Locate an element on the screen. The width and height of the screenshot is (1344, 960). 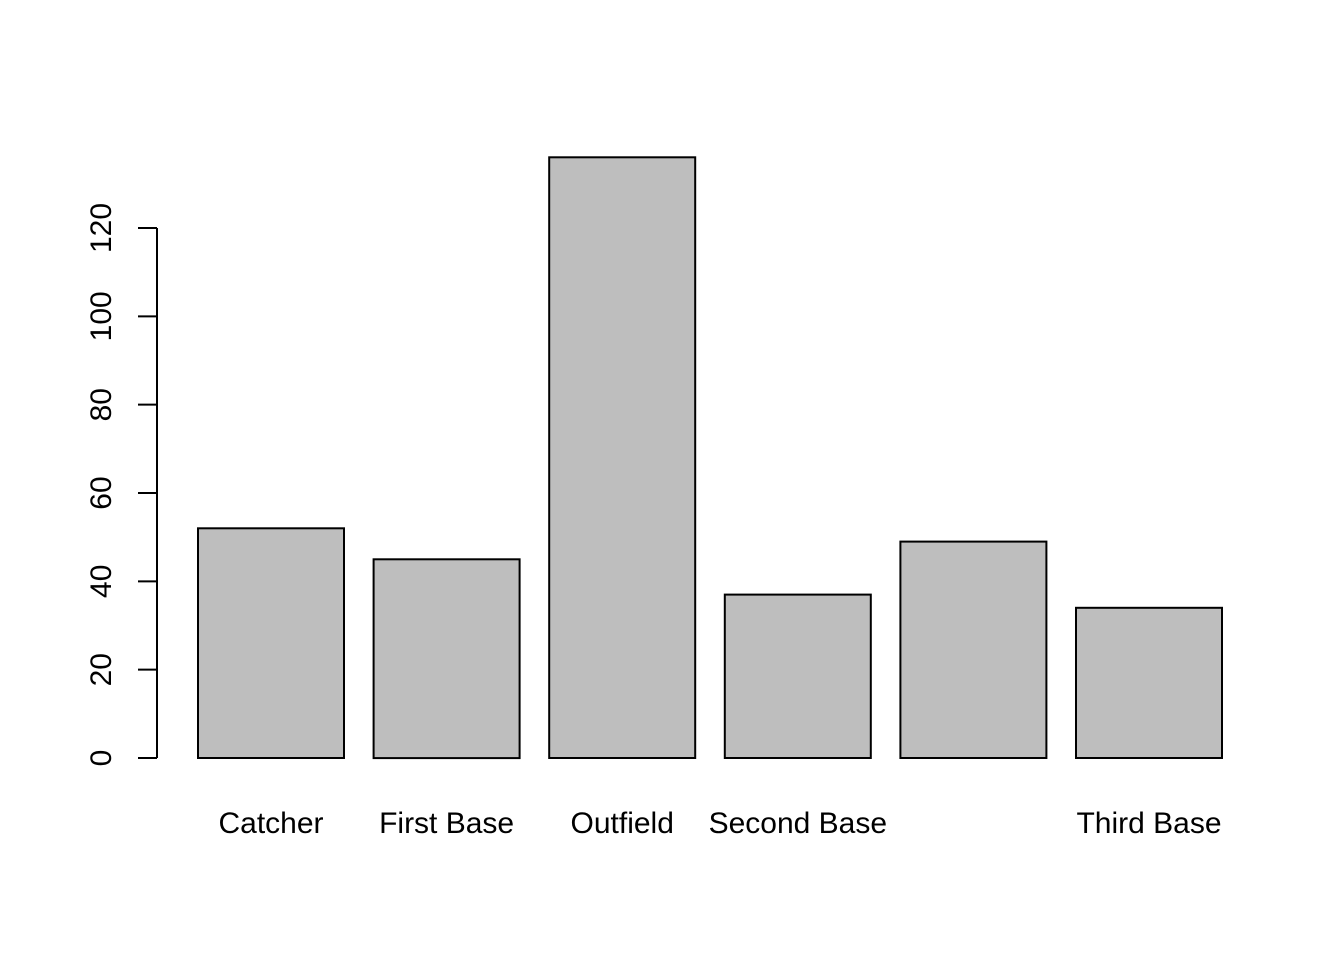
category-label: First Base is located at coordinates (446, 823).